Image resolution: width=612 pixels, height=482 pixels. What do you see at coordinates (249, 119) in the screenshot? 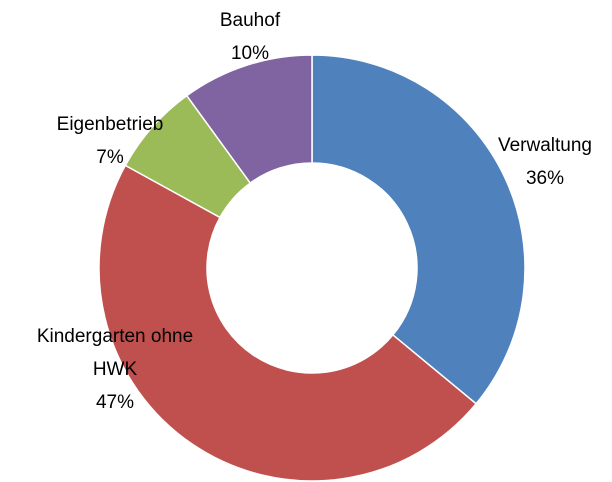
I see `donut-segment` at bounding box center [249, 119].